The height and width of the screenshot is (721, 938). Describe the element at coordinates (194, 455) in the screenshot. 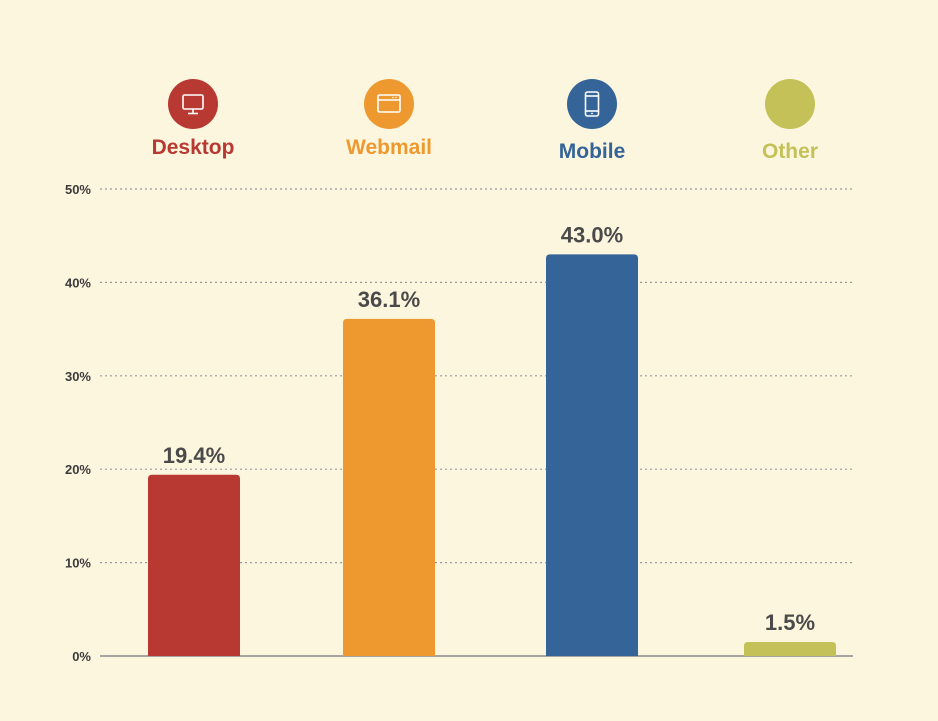

I see `value-label-desktop: 19.4%` at that location.